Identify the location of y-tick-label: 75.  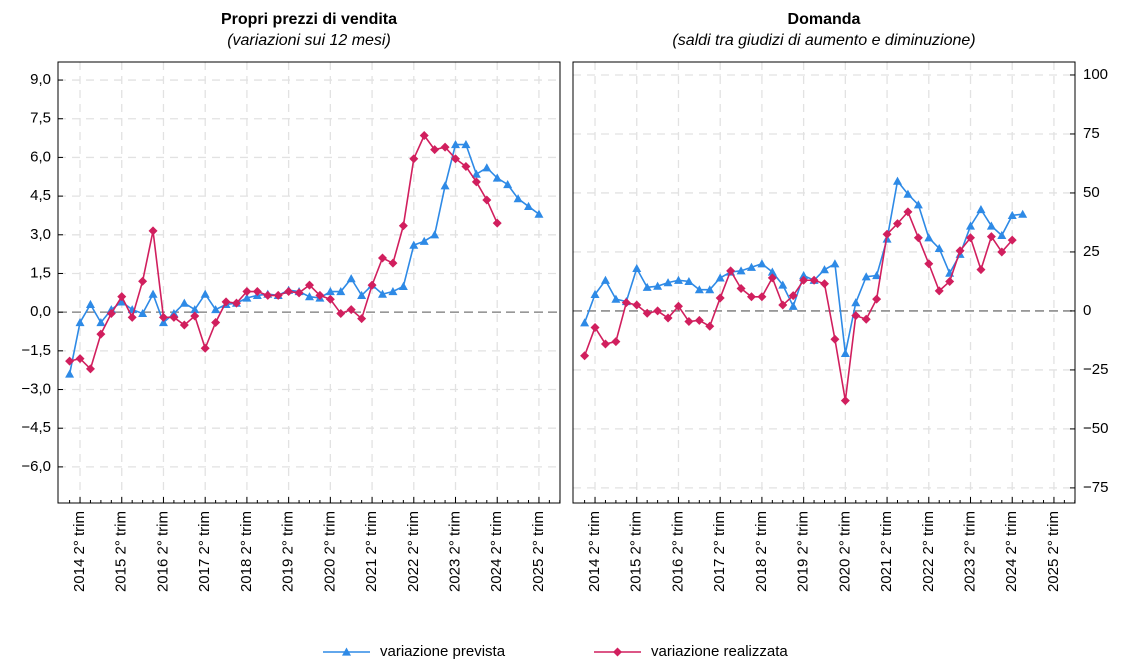
(1091, 133).